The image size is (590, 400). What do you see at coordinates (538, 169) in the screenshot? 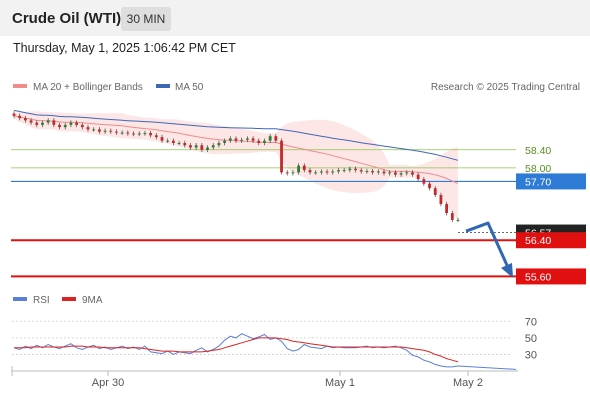
I see `resistance-tag-2: 58.00` at bounding box center [538, 169].